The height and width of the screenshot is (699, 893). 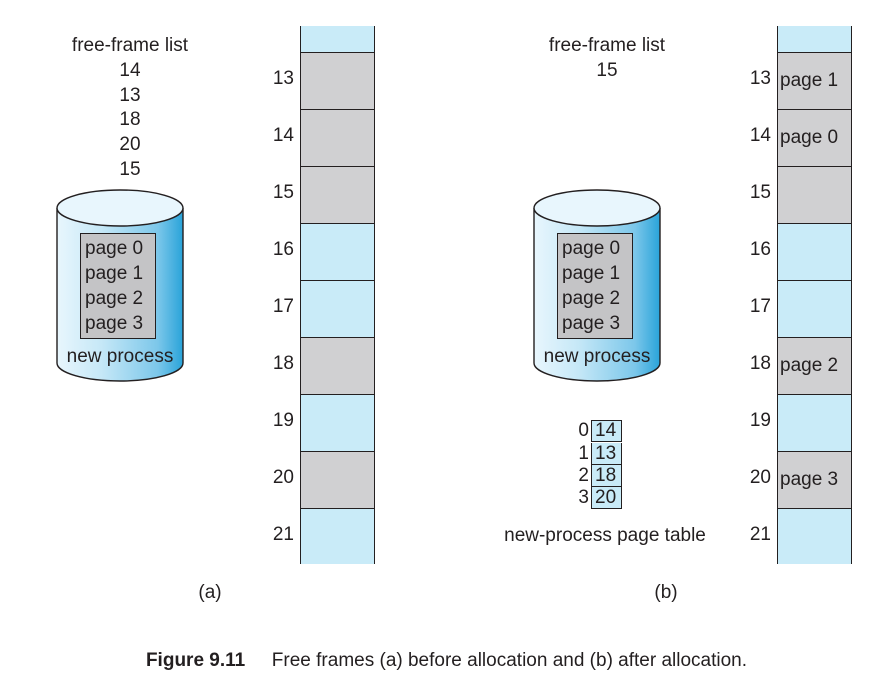 What do you see at coordinates (605, 535) in the screenshot?
I see `page-table-label: new-process page table` at bounding box center [605, 535].